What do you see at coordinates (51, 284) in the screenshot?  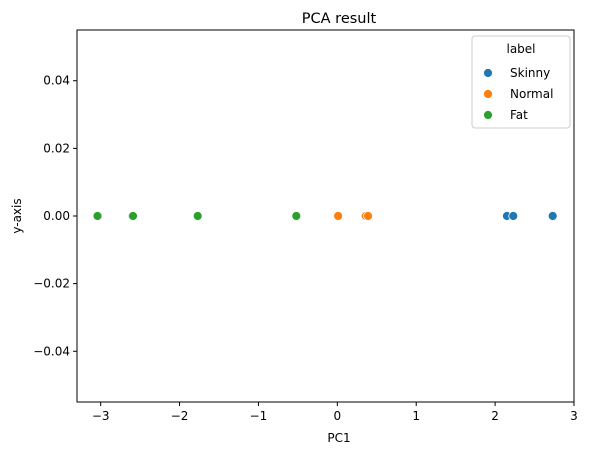 I see `y-tick-label: −0.02` at bounding box center [51, 284].